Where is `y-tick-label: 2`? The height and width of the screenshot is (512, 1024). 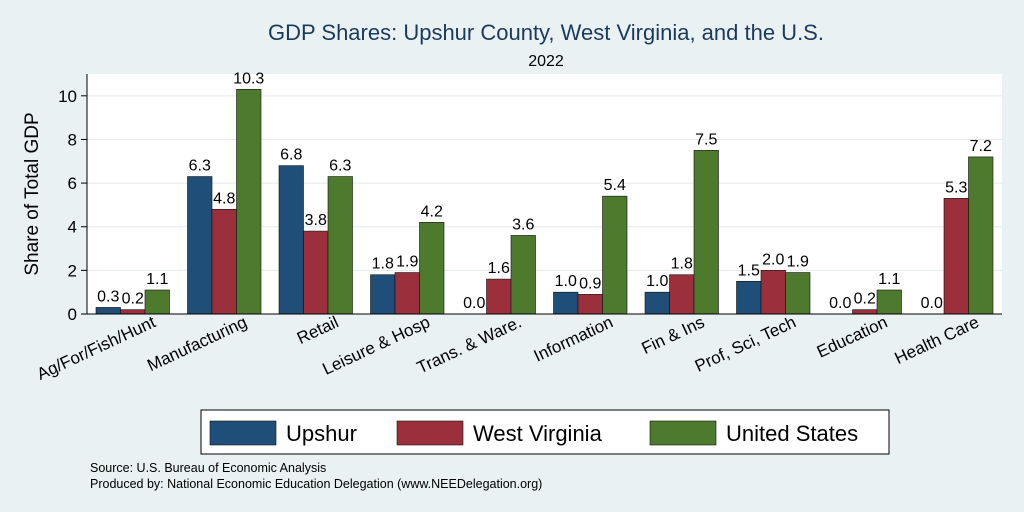
y-tick-label: 2 is located at coordinates (72, 270).